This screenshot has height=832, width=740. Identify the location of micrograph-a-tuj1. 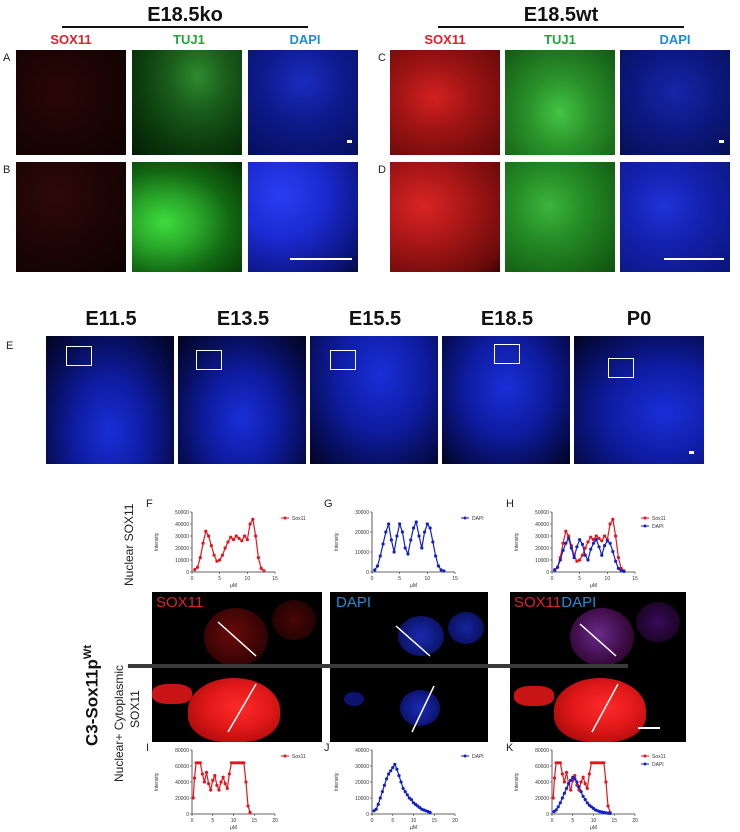
(187, 102).